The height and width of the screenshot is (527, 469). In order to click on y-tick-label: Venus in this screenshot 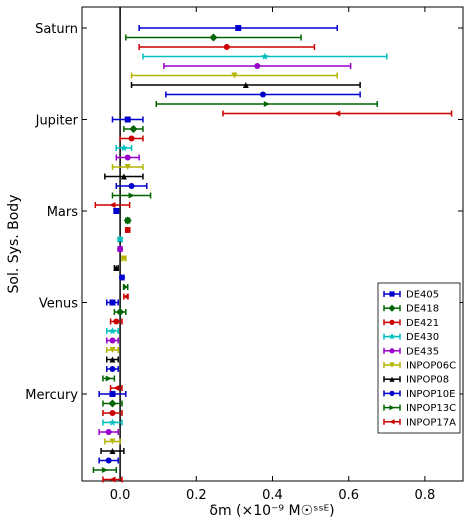, I will do `click(58, 304)`.